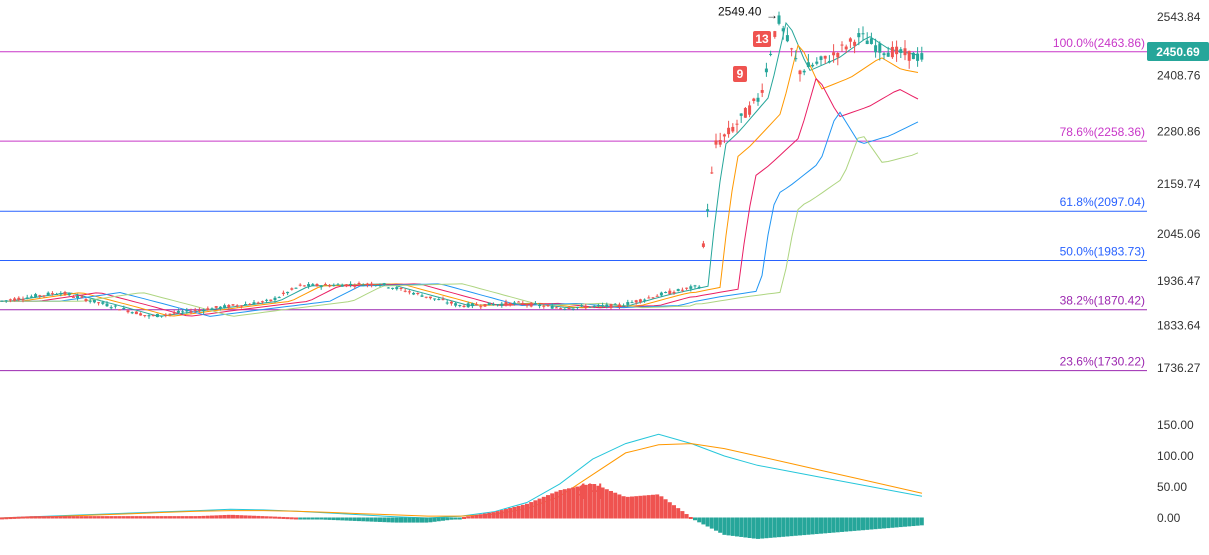  I want to click on price-tick-label-7: 1736.27, so click(1179, 368).